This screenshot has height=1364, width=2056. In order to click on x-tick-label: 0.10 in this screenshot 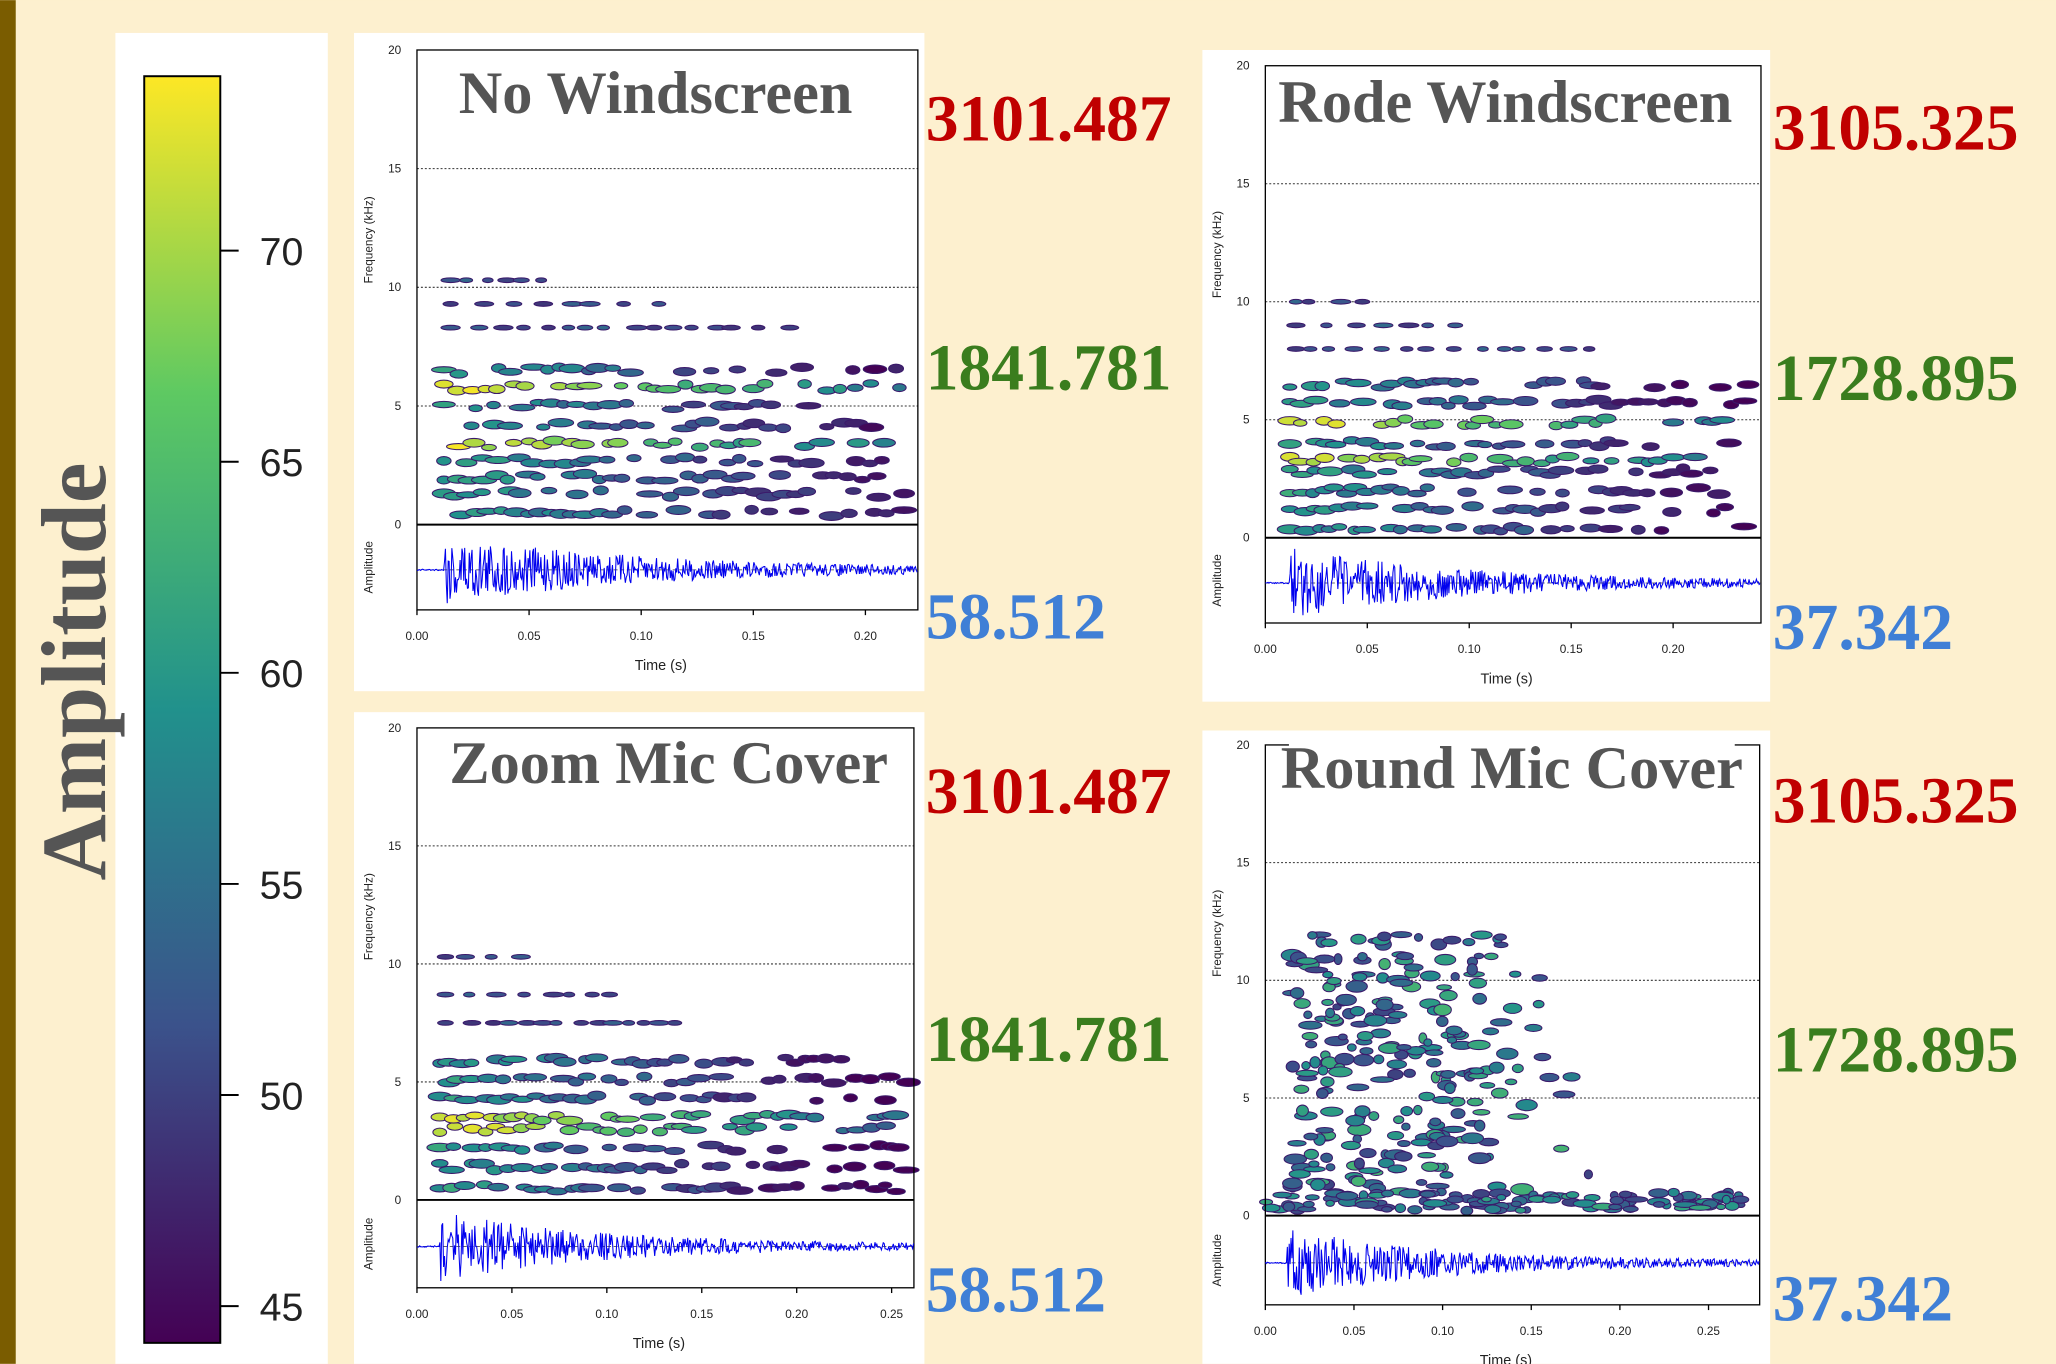, I will do `click(1469, 649)`.